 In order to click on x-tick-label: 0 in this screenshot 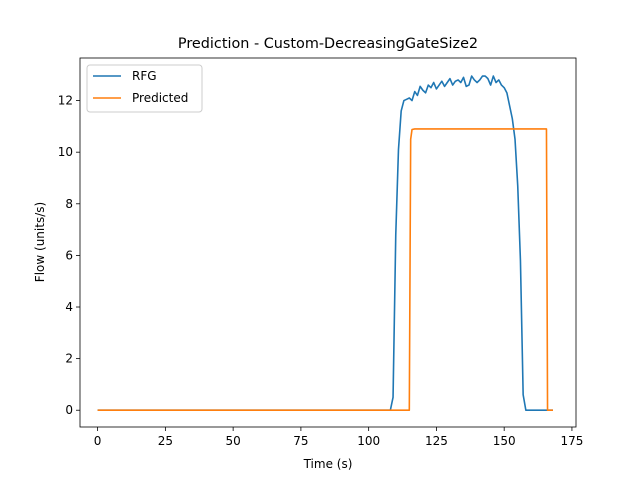, I will do `click(98, 441)`.